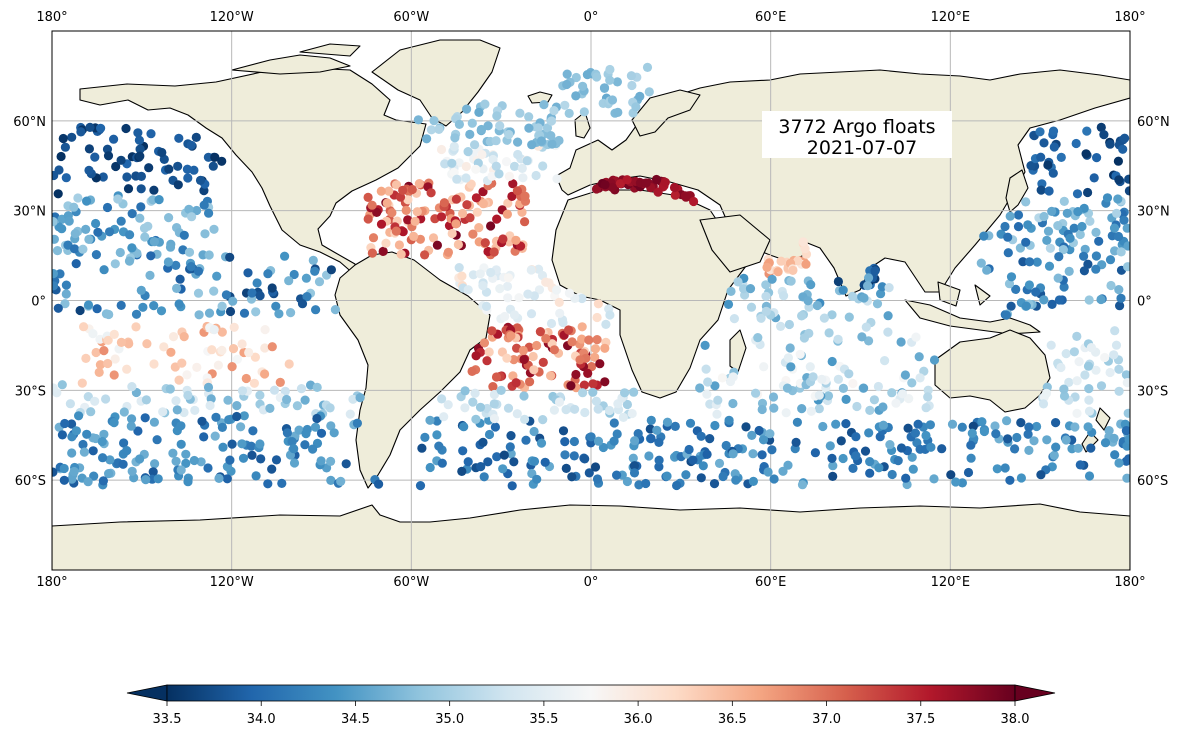 Image resolution: width=1182 pixels, height=746 pixels. I want to click on latlabels-right-4: 60°S, so click(1152, 481).